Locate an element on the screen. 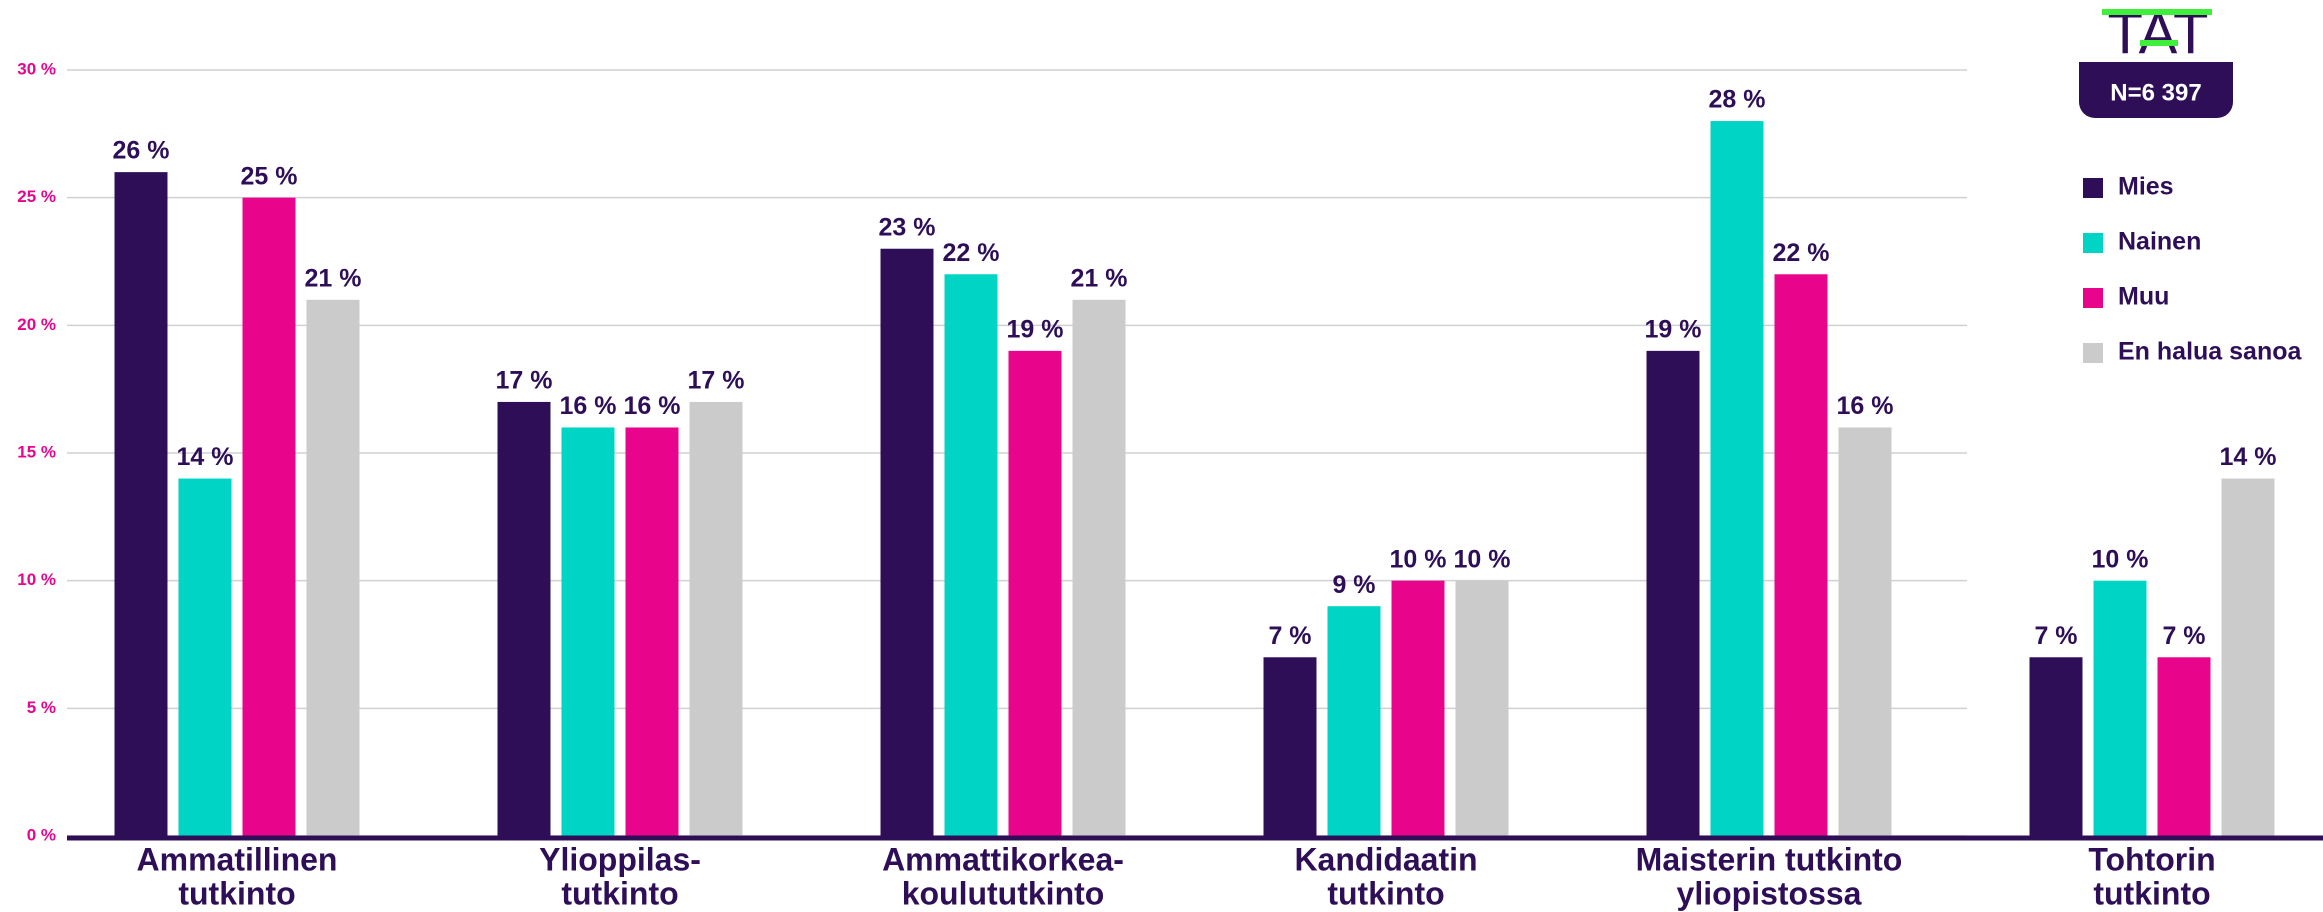 The image size is (2323, 912). legend-label: En halua sanoa is located at coordinates (2210, 352).